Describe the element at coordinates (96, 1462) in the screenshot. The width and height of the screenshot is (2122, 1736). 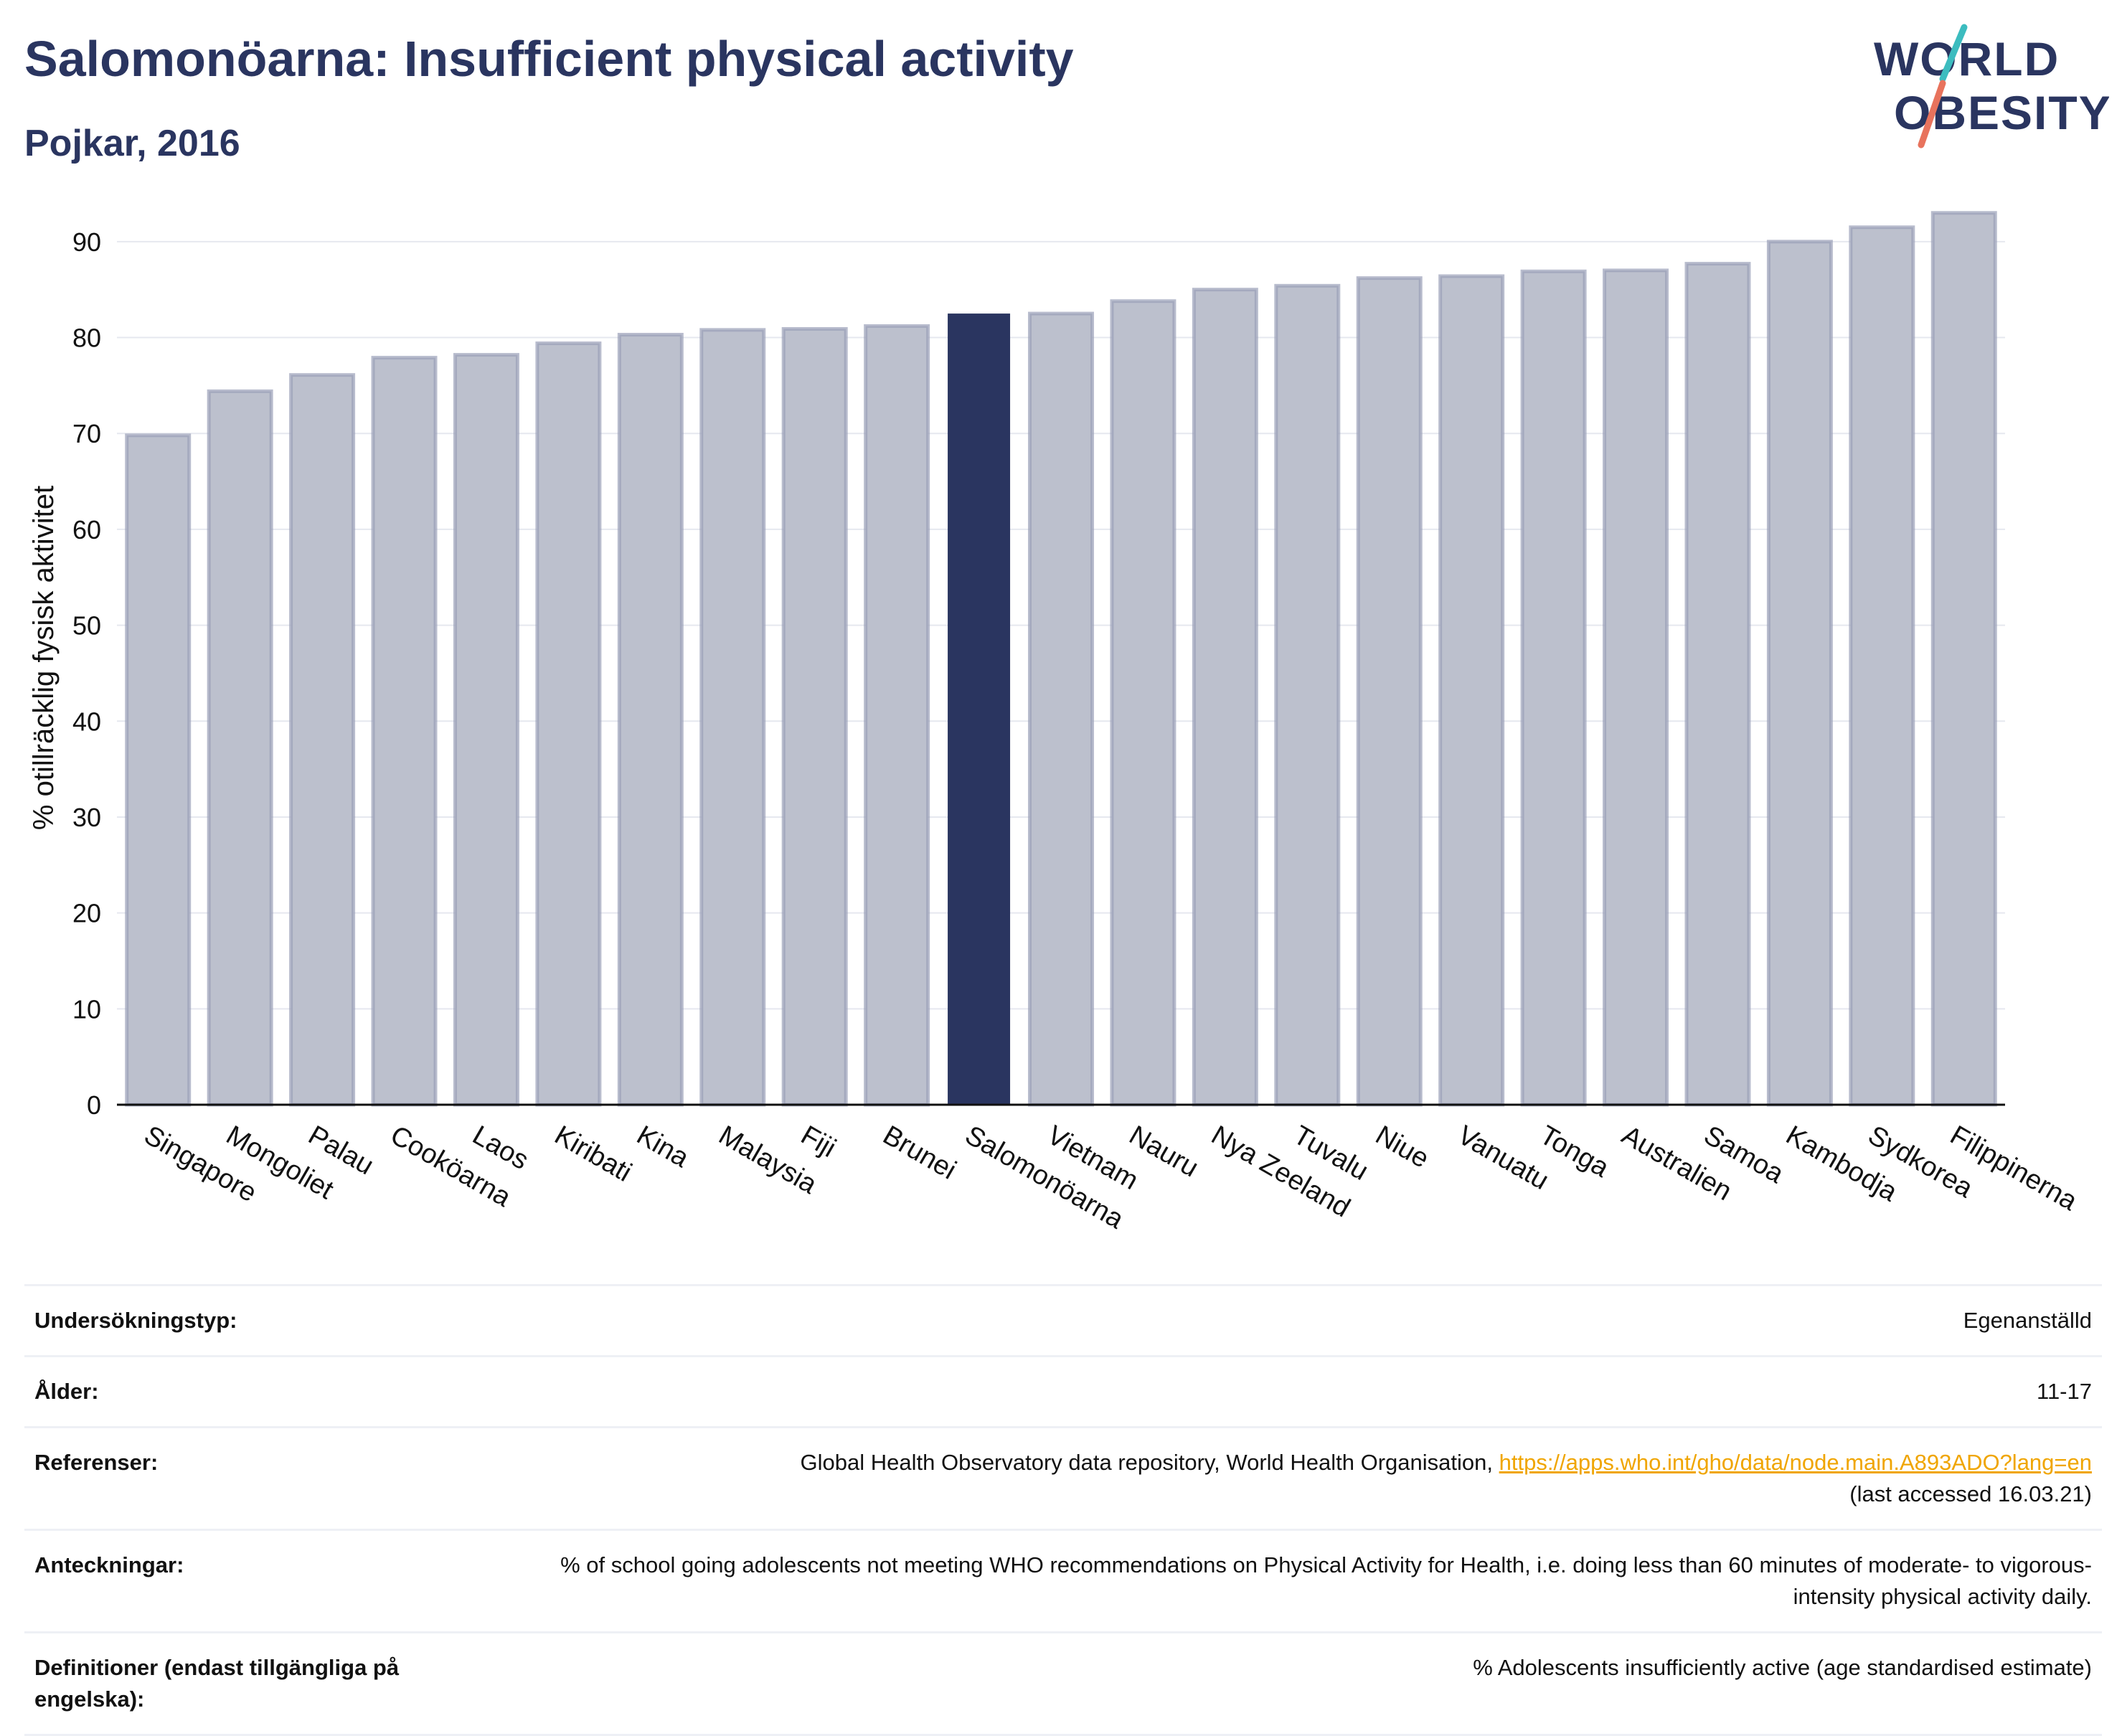
I see `row-key-references: Referenser:` at that location.